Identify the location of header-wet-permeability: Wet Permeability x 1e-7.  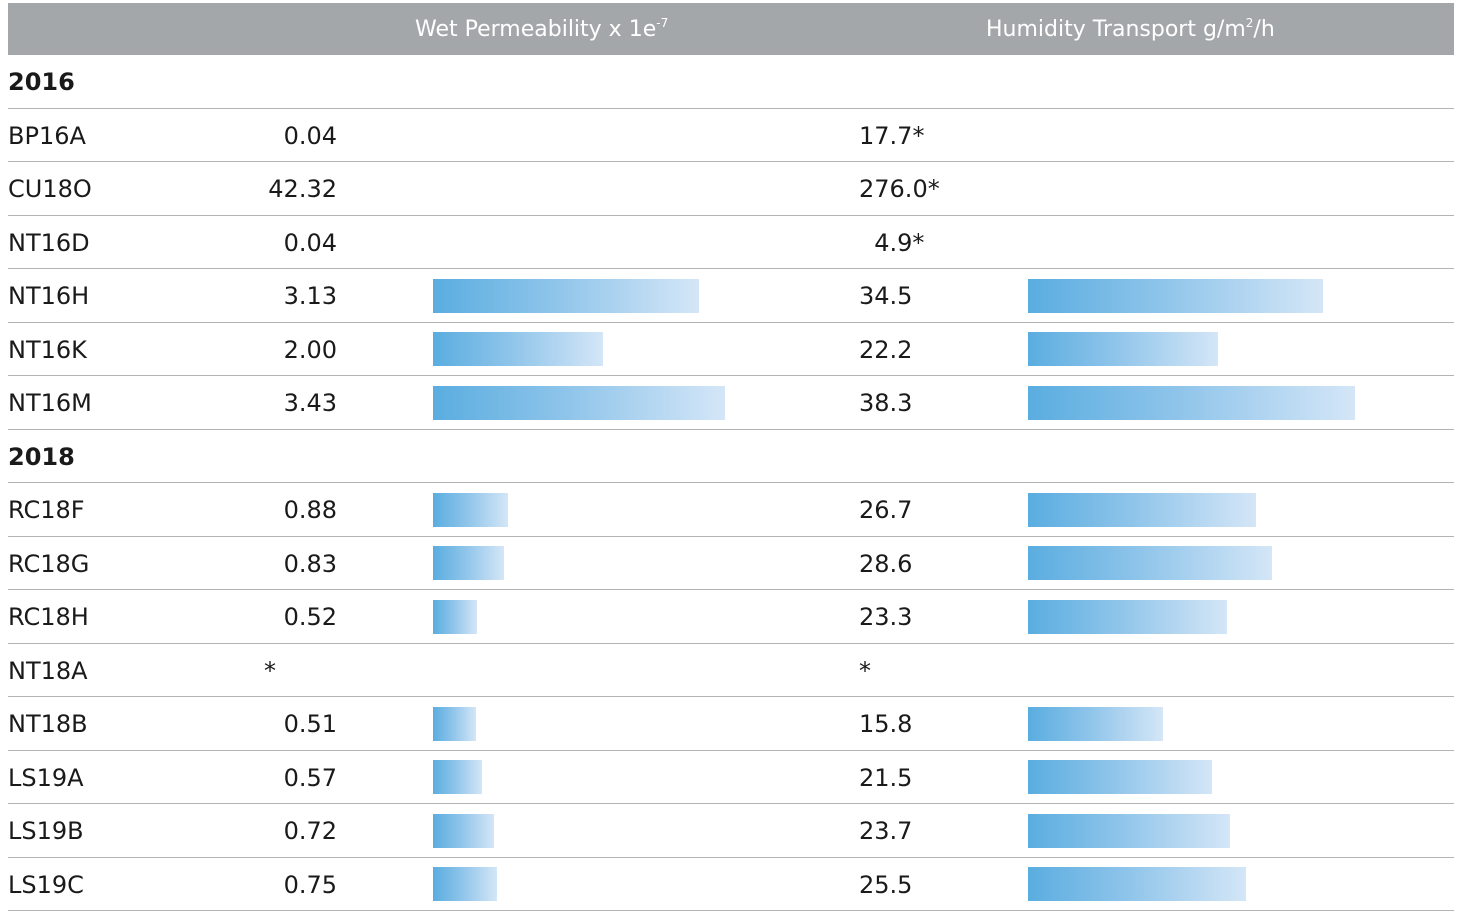
(541, 29).